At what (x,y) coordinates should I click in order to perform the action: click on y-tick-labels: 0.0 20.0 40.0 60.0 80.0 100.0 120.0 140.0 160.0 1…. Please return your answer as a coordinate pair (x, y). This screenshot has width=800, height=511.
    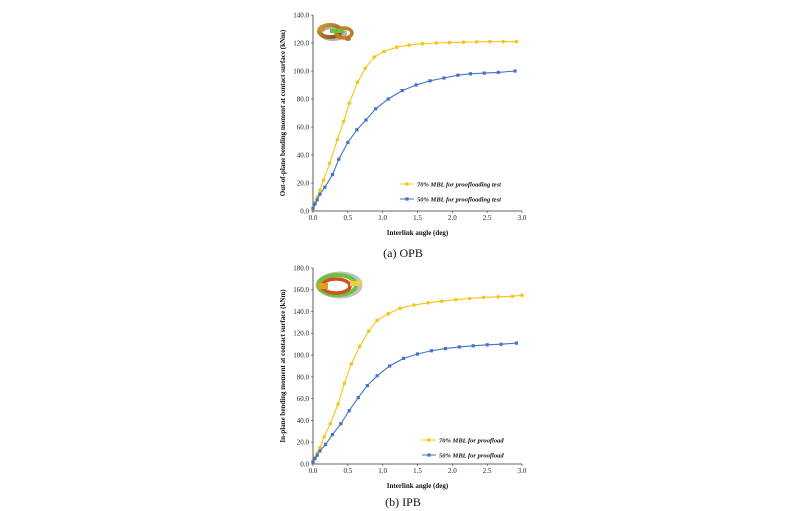
    Looking at the image, I should click on (303, 366).